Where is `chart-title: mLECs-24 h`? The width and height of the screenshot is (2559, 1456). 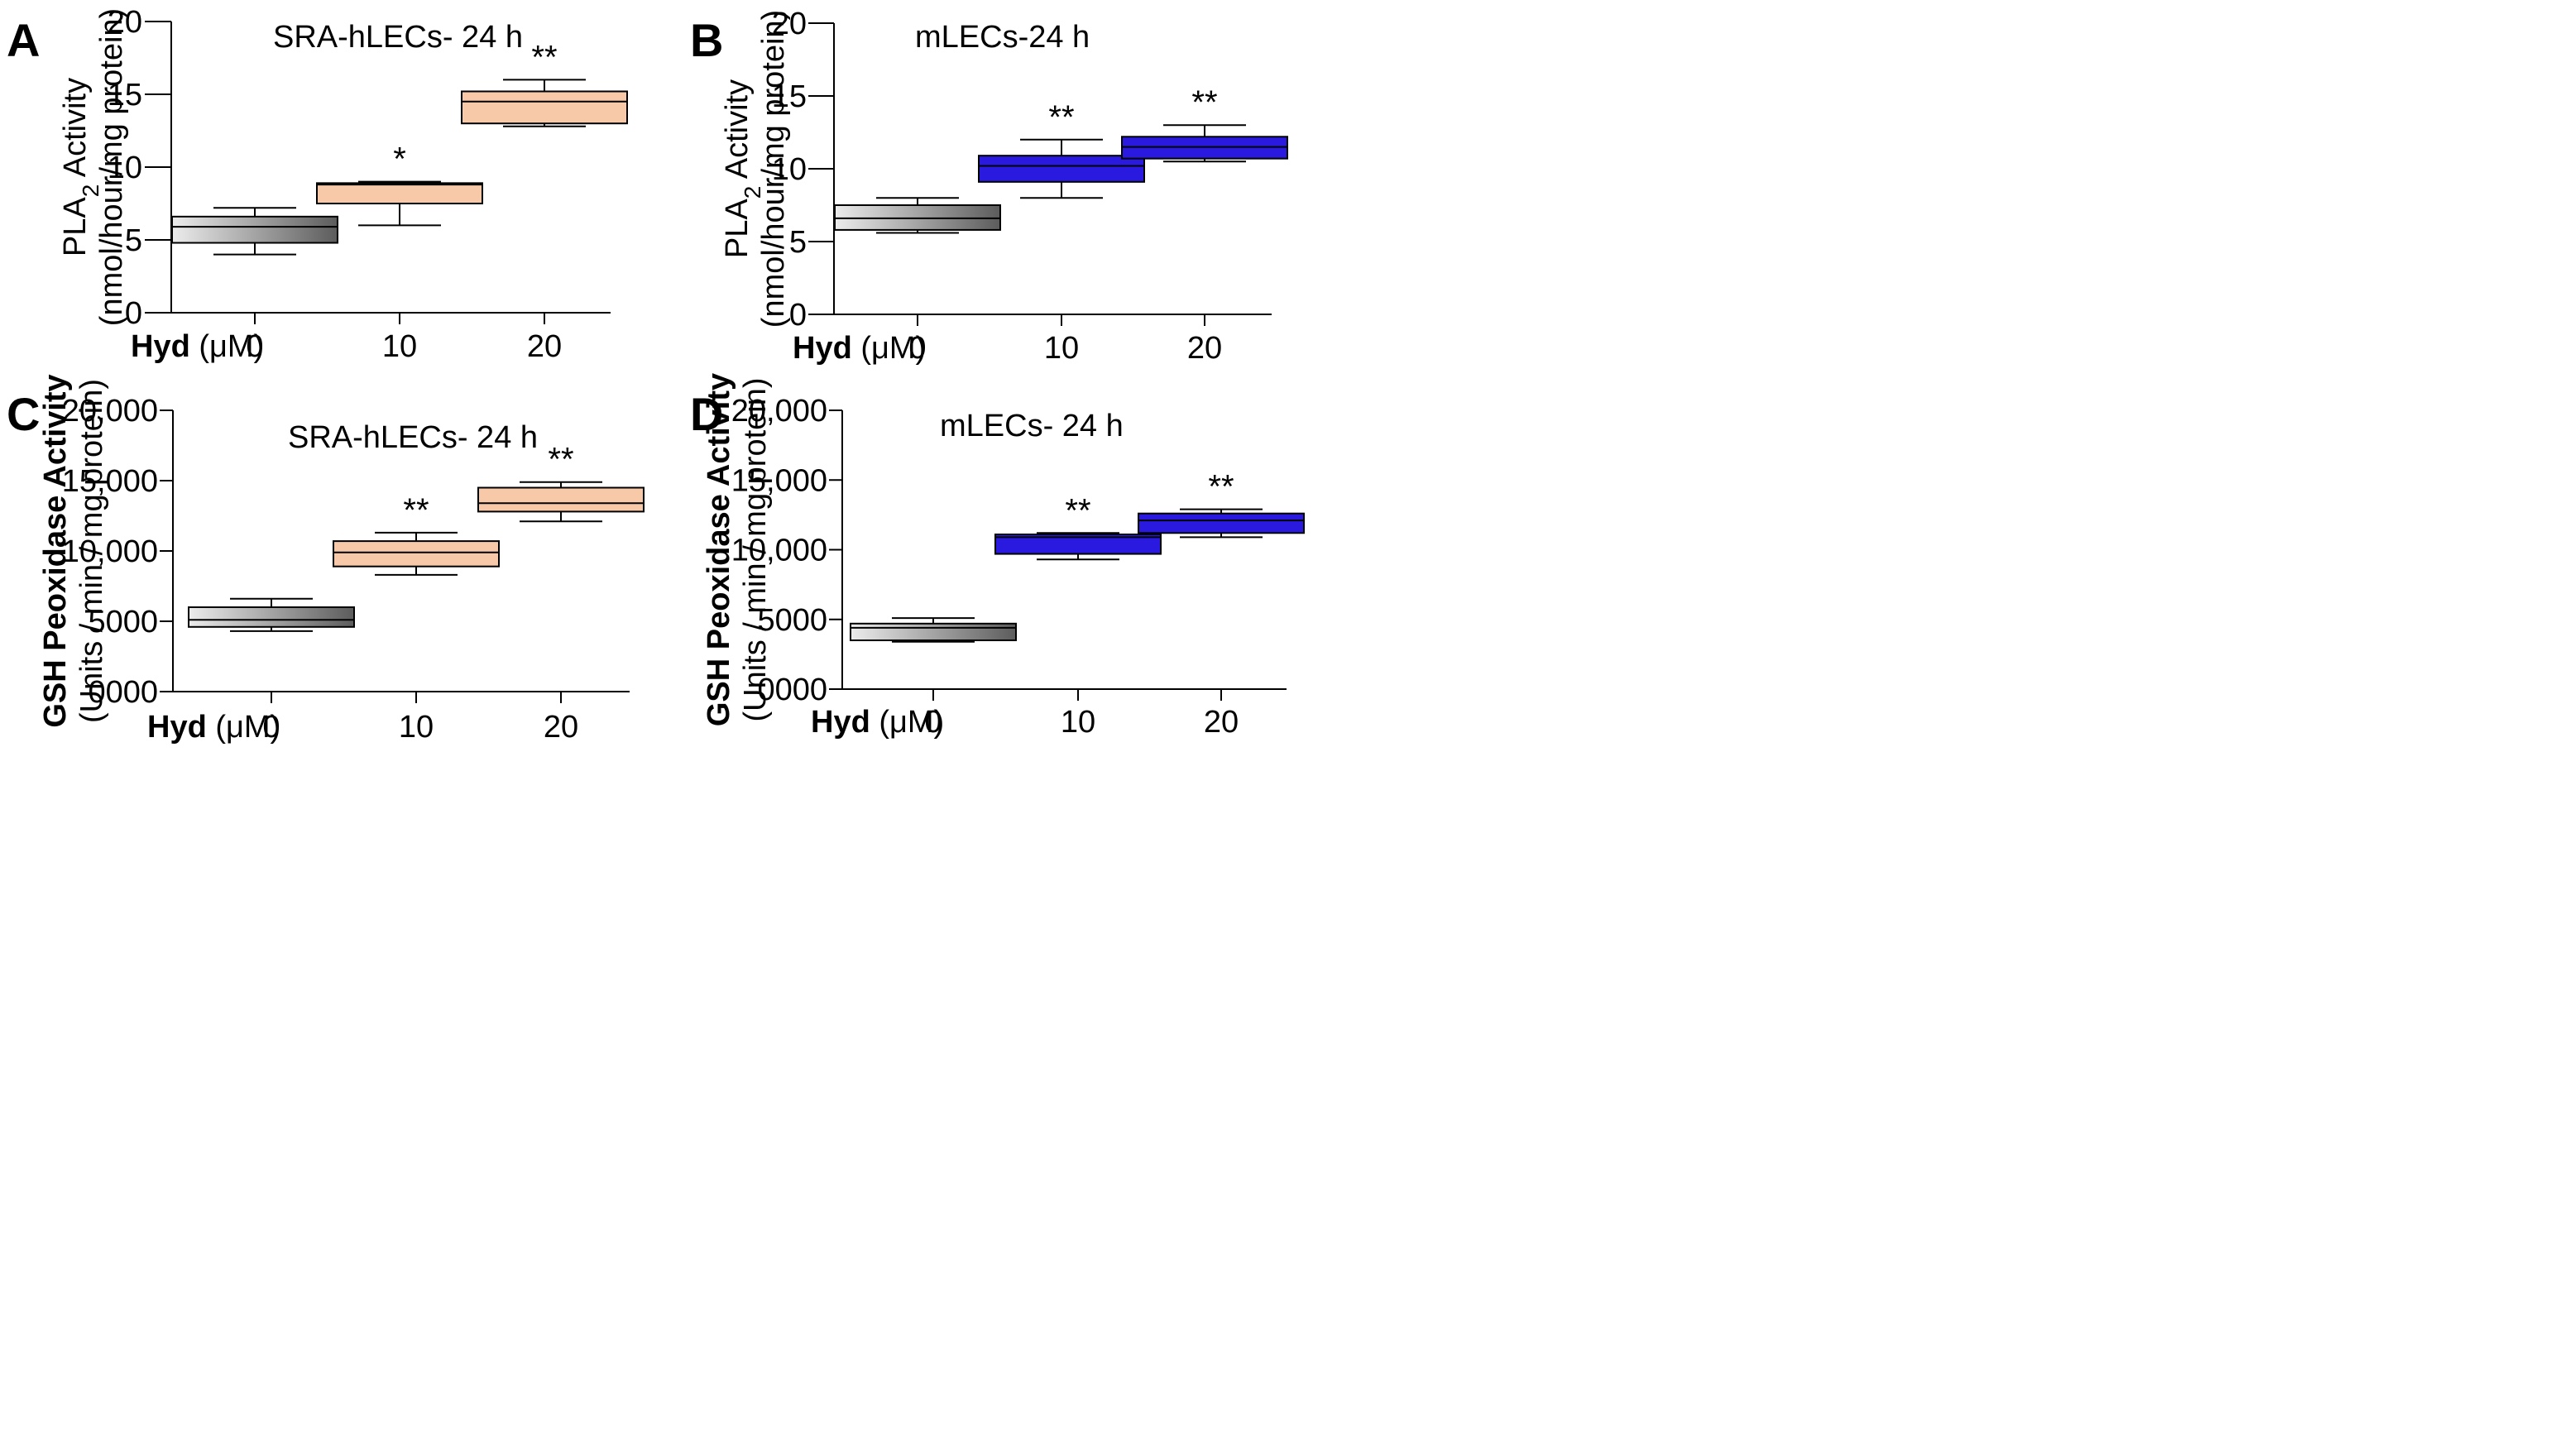 chart-title: mLECs-24 h is located at coordinates (1002, 37).